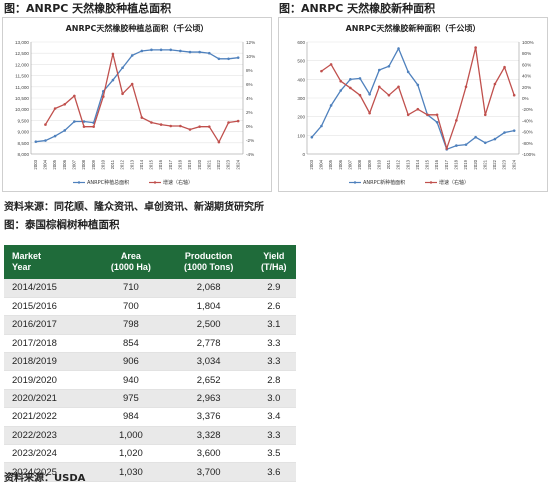 Image resolution: width=550 pixels, height=490 pixels. Describe the element at coordinates (22, 53) in the screenshot. I see `left-axis-tick-label: 12,500` at that location.